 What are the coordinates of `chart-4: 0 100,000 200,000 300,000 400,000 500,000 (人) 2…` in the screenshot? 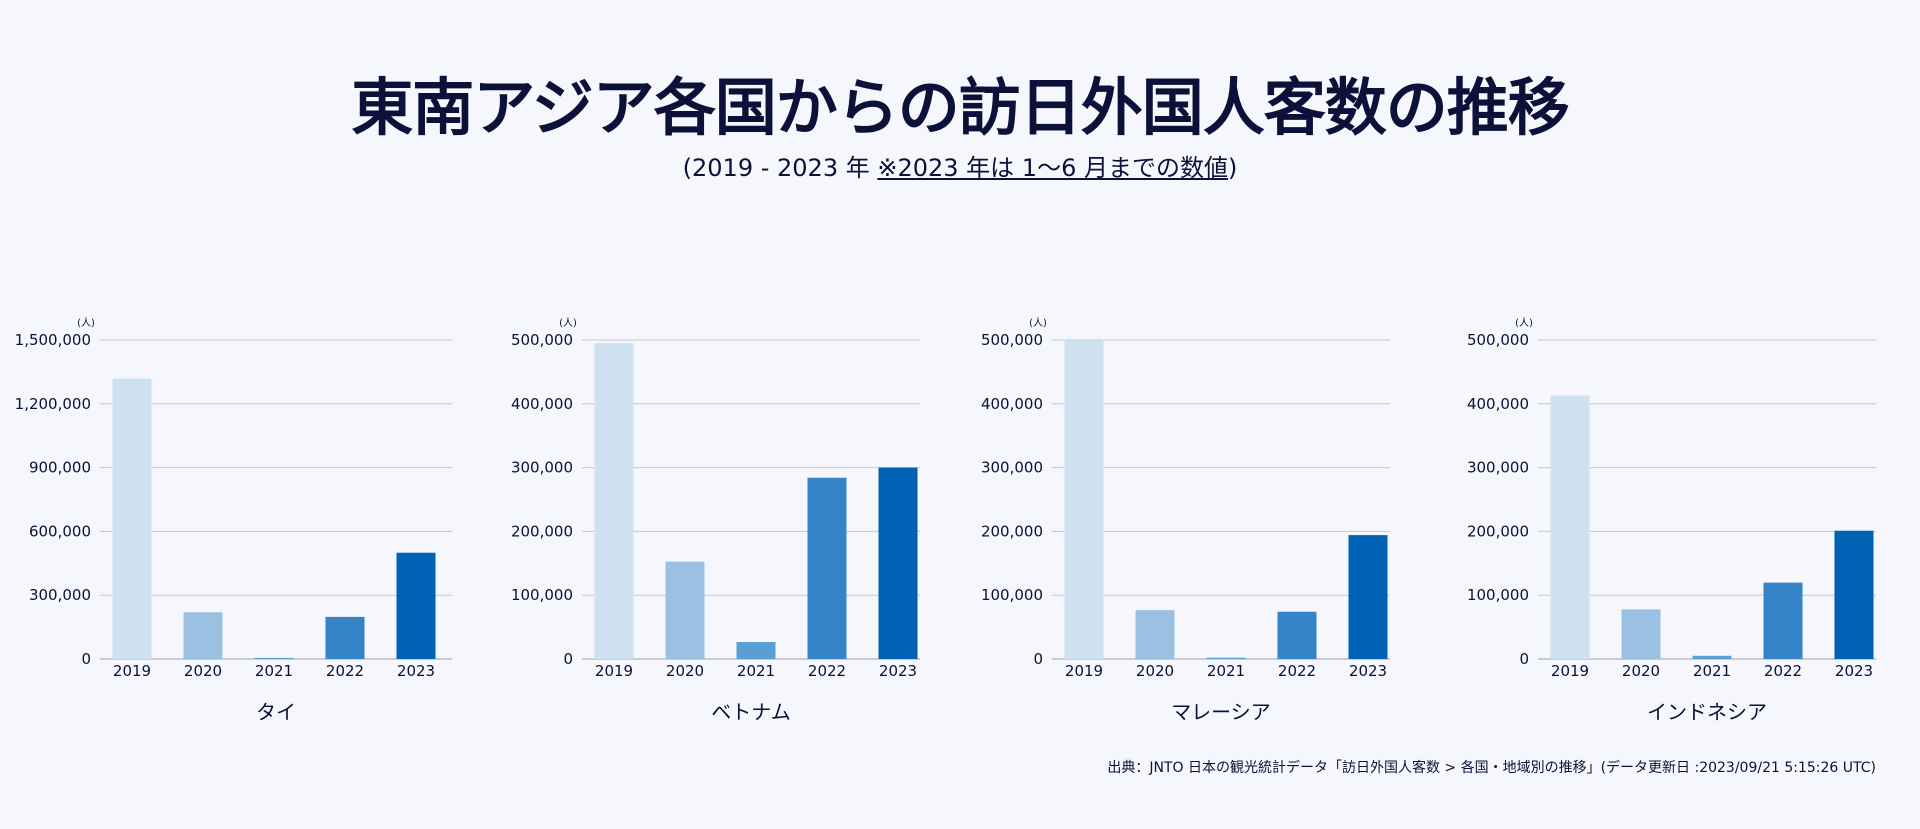 It's located at (1671, 520).